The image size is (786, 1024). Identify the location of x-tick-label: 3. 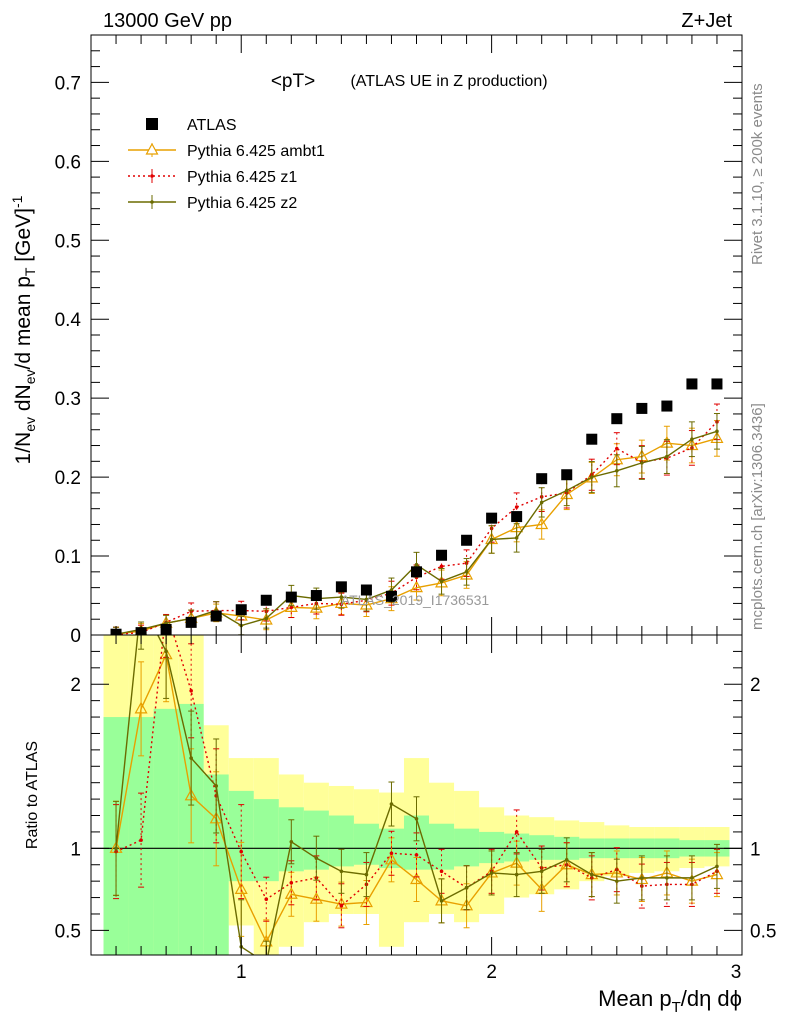
(736, 972).